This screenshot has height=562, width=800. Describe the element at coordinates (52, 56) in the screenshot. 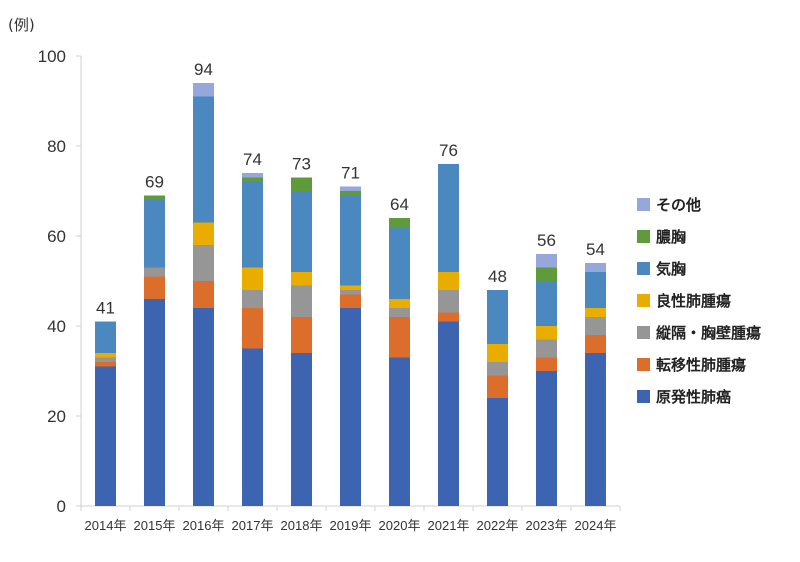

I see `y-tick-label: 100` at that location.